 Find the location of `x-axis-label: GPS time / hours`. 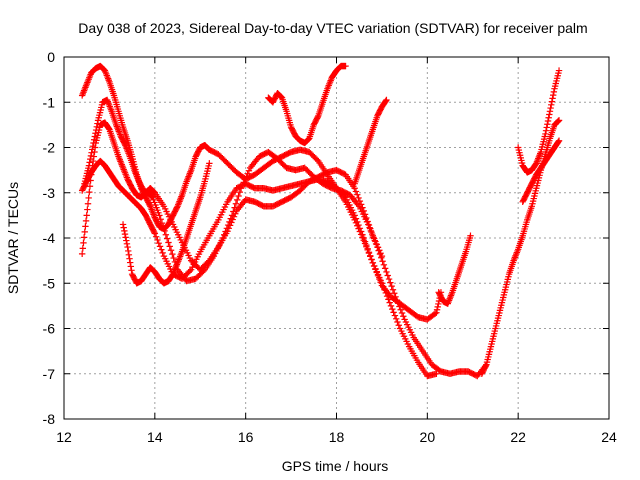

x-axis-label: GPS time / hours is located at coordinates (335, 466).